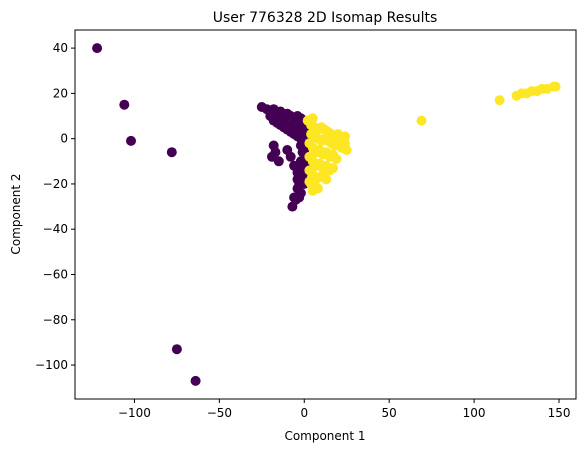 The height and width of the screenshot is (453, 586). What do you see at coordinates (55, 206) in the screenshot?
I see `y-axis: 40 20 0 −20 −40 −60 −80 −100` at bounding box center [55, 206].